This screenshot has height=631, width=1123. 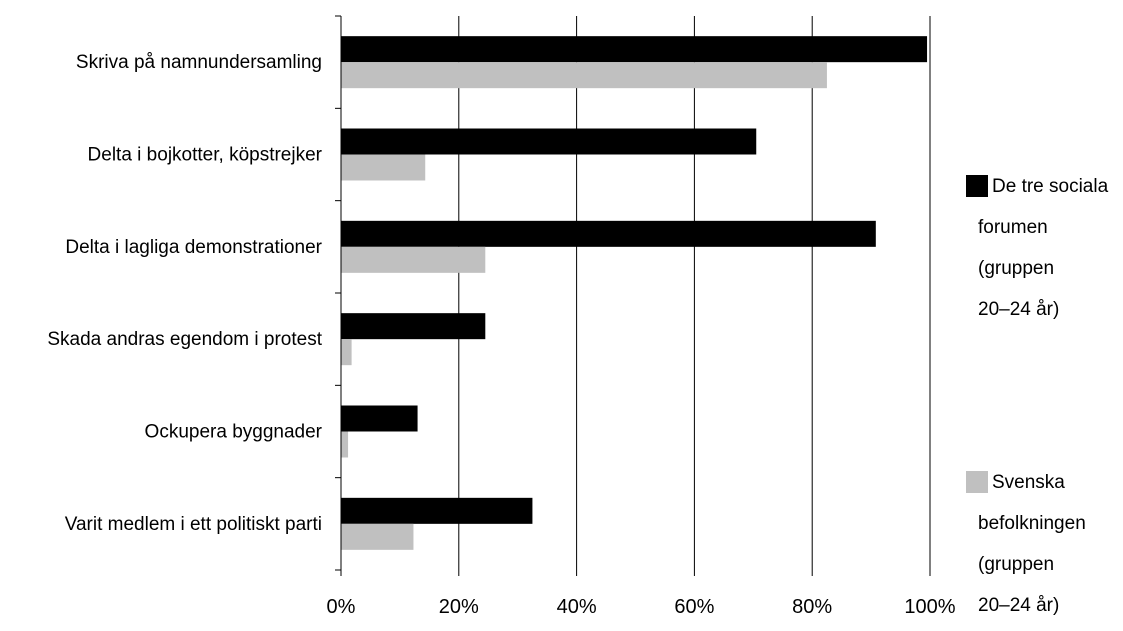 What do you see at coordinates (812, 607) in the screenshot?
I see `x-tick-label: 80%` at bounding box center [812, 607].